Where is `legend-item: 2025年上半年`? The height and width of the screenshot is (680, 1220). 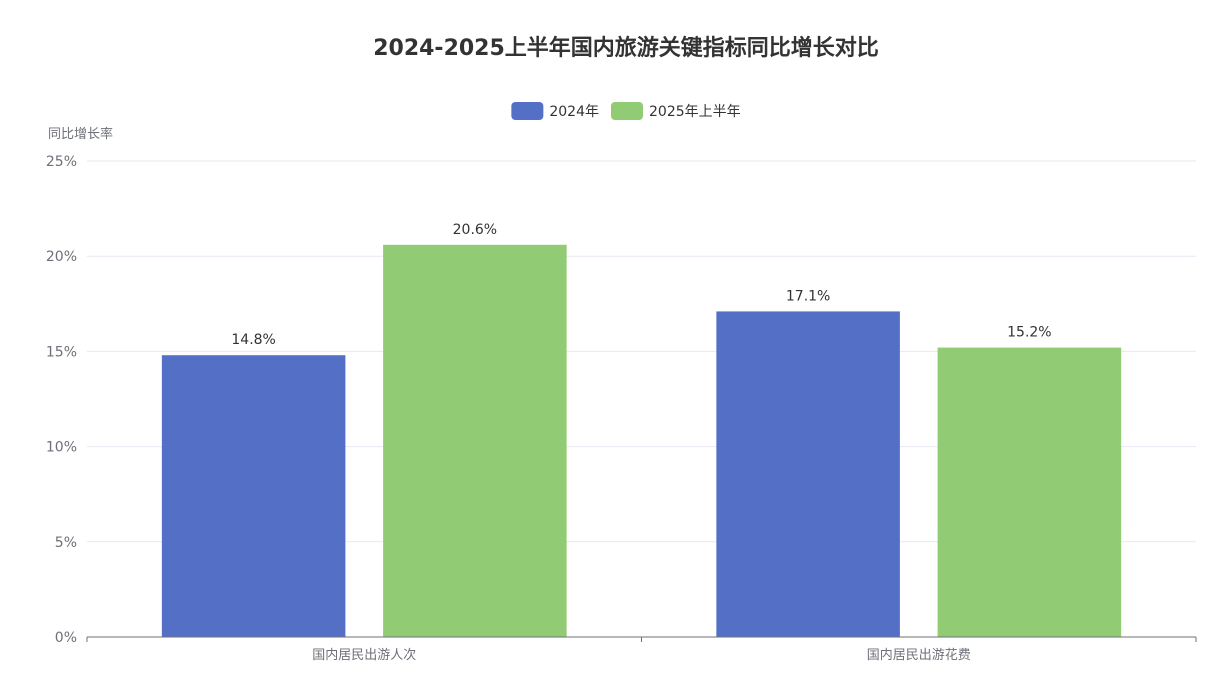 legend-item: 2025年上半年 is located at coordinates (676, 111).